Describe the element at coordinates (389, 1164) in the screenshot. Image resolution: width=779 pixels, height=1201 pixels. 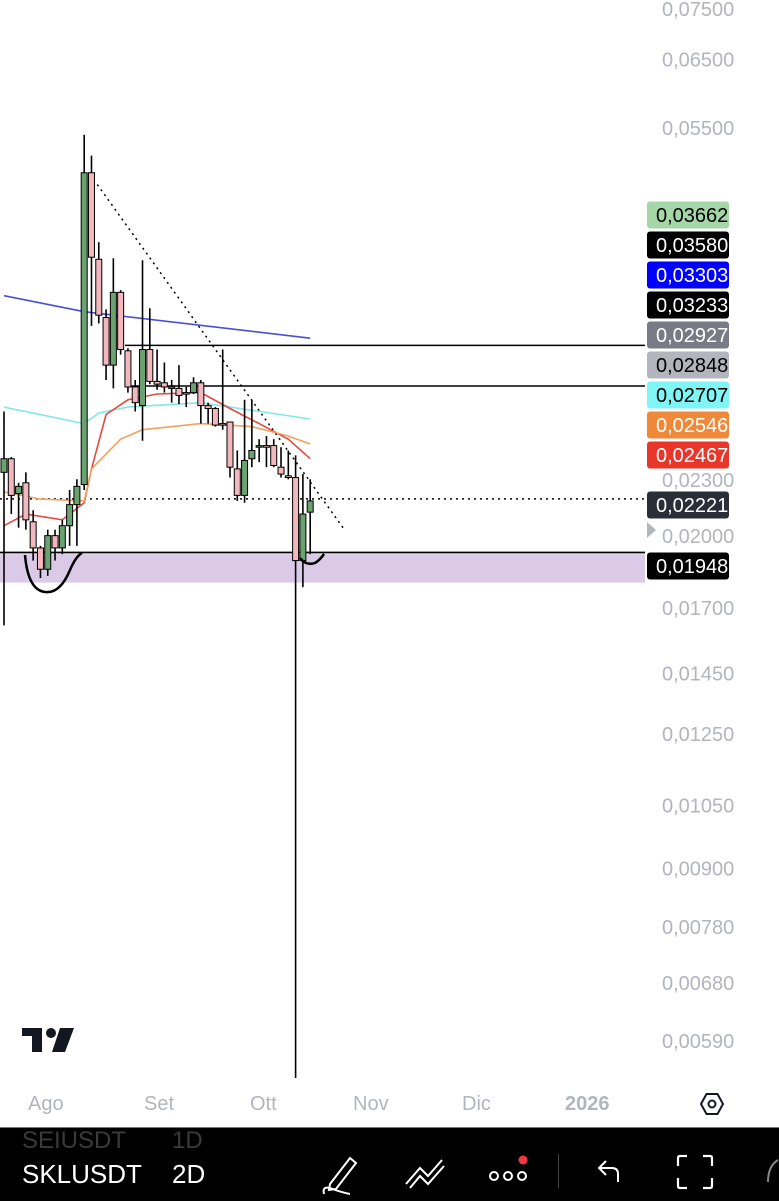
I see `bottom-toolbar: SEIUSDT 1D SKLUSDT 2D` at that location.